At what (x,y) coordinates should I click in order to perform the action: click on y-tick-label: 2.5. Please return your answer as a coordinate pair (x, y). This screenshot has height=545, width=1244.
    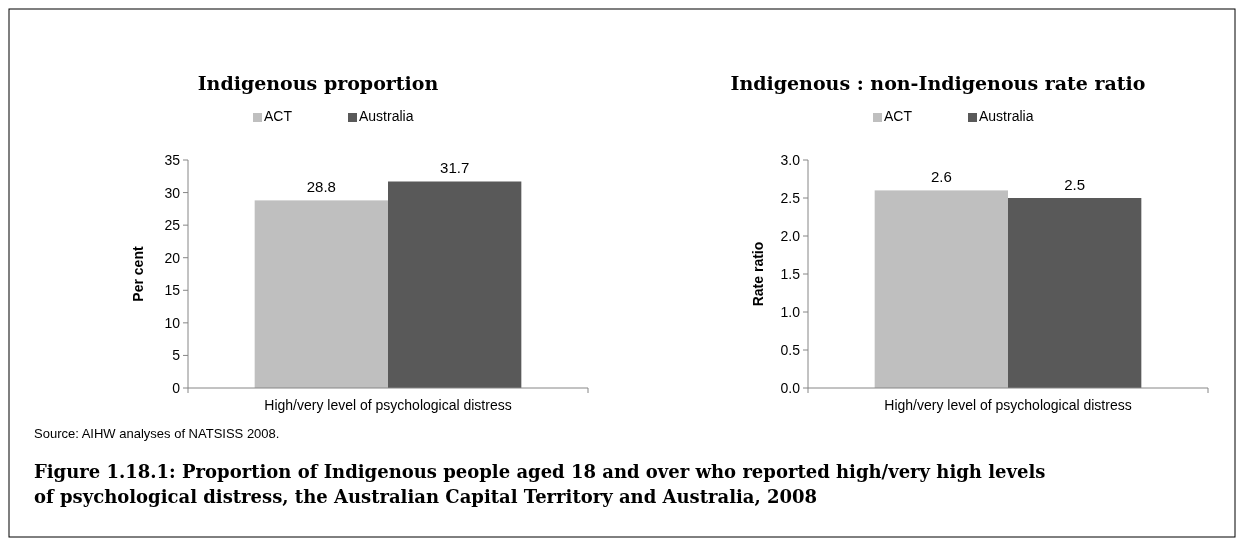
    Looking at the image, I should click on (790, 198).